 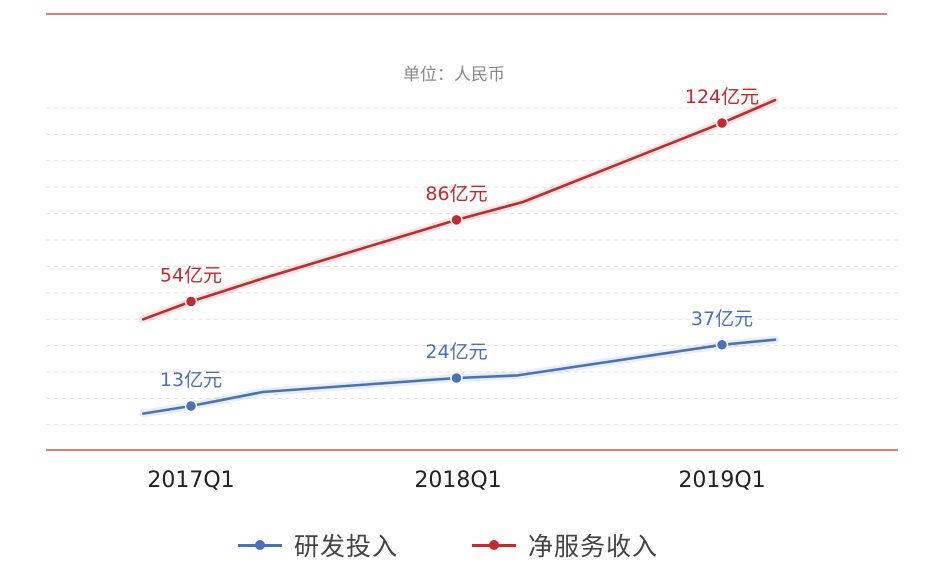 I want to click on legend-swatch-rd, so click(x=260, y=545).